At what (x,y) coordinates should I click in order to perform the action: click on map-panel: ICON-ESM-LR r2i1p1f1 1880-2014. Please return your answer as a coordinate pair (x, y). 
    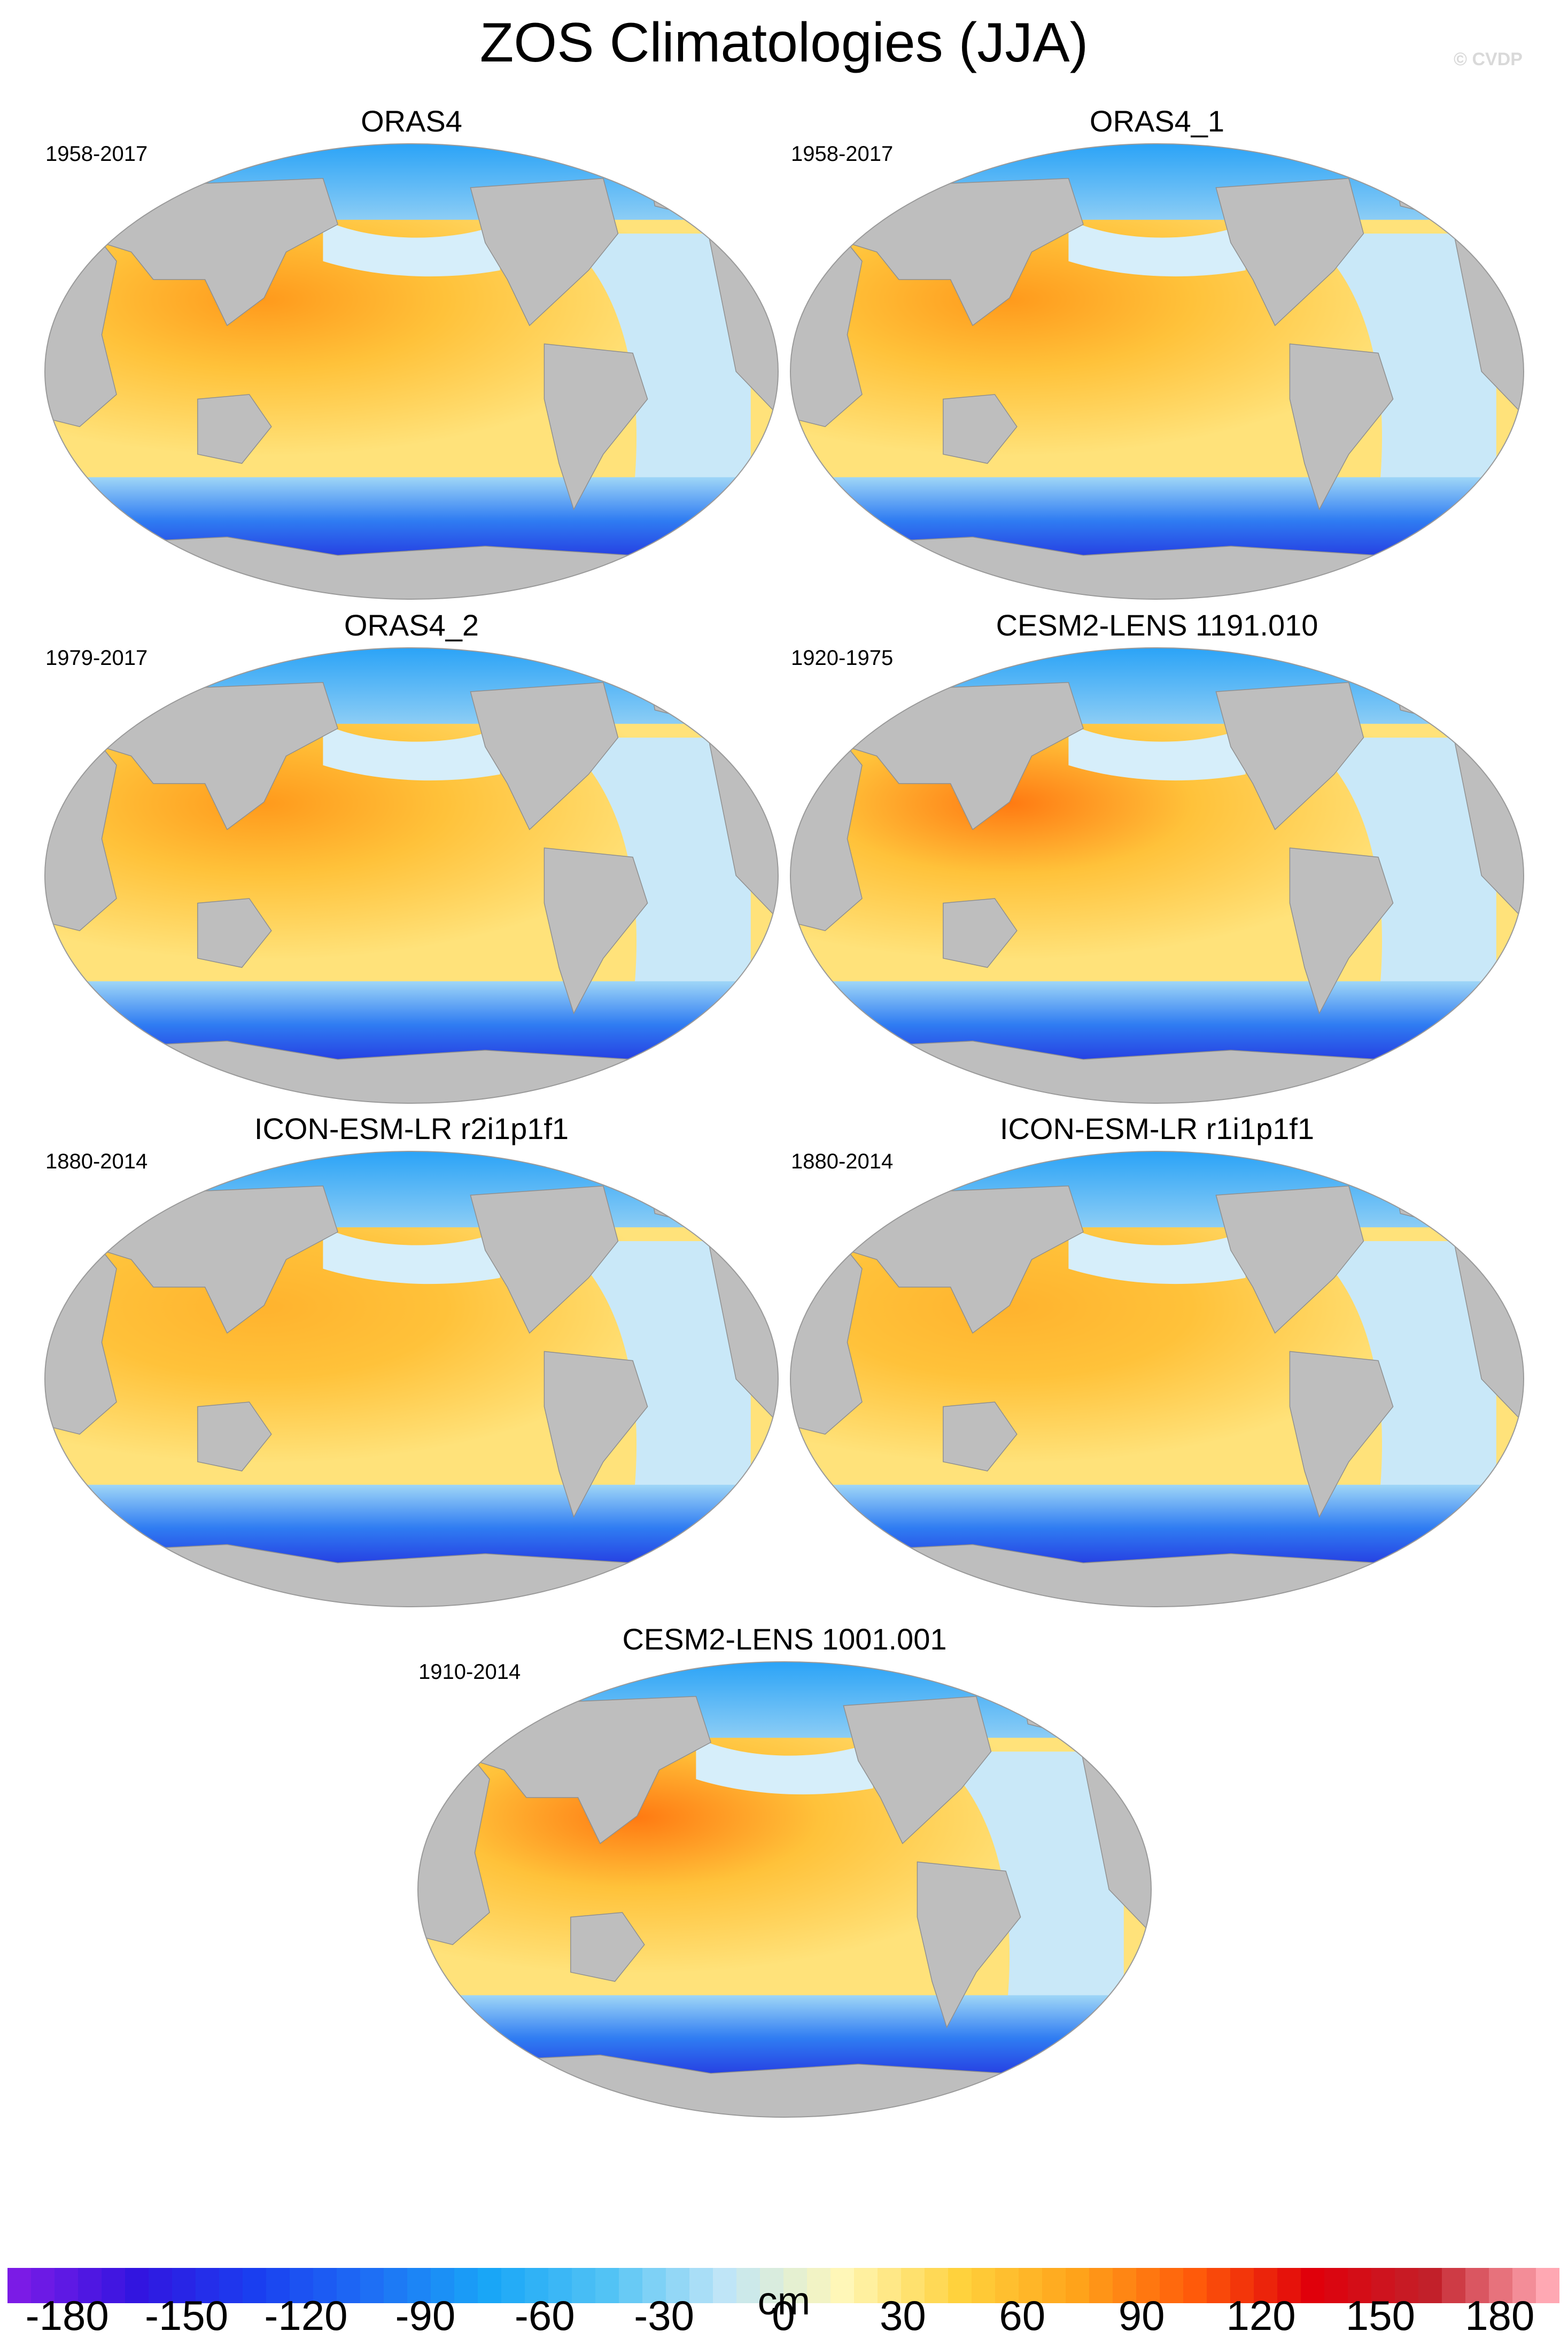
    Looking at the image, I should click on (411, 1379).